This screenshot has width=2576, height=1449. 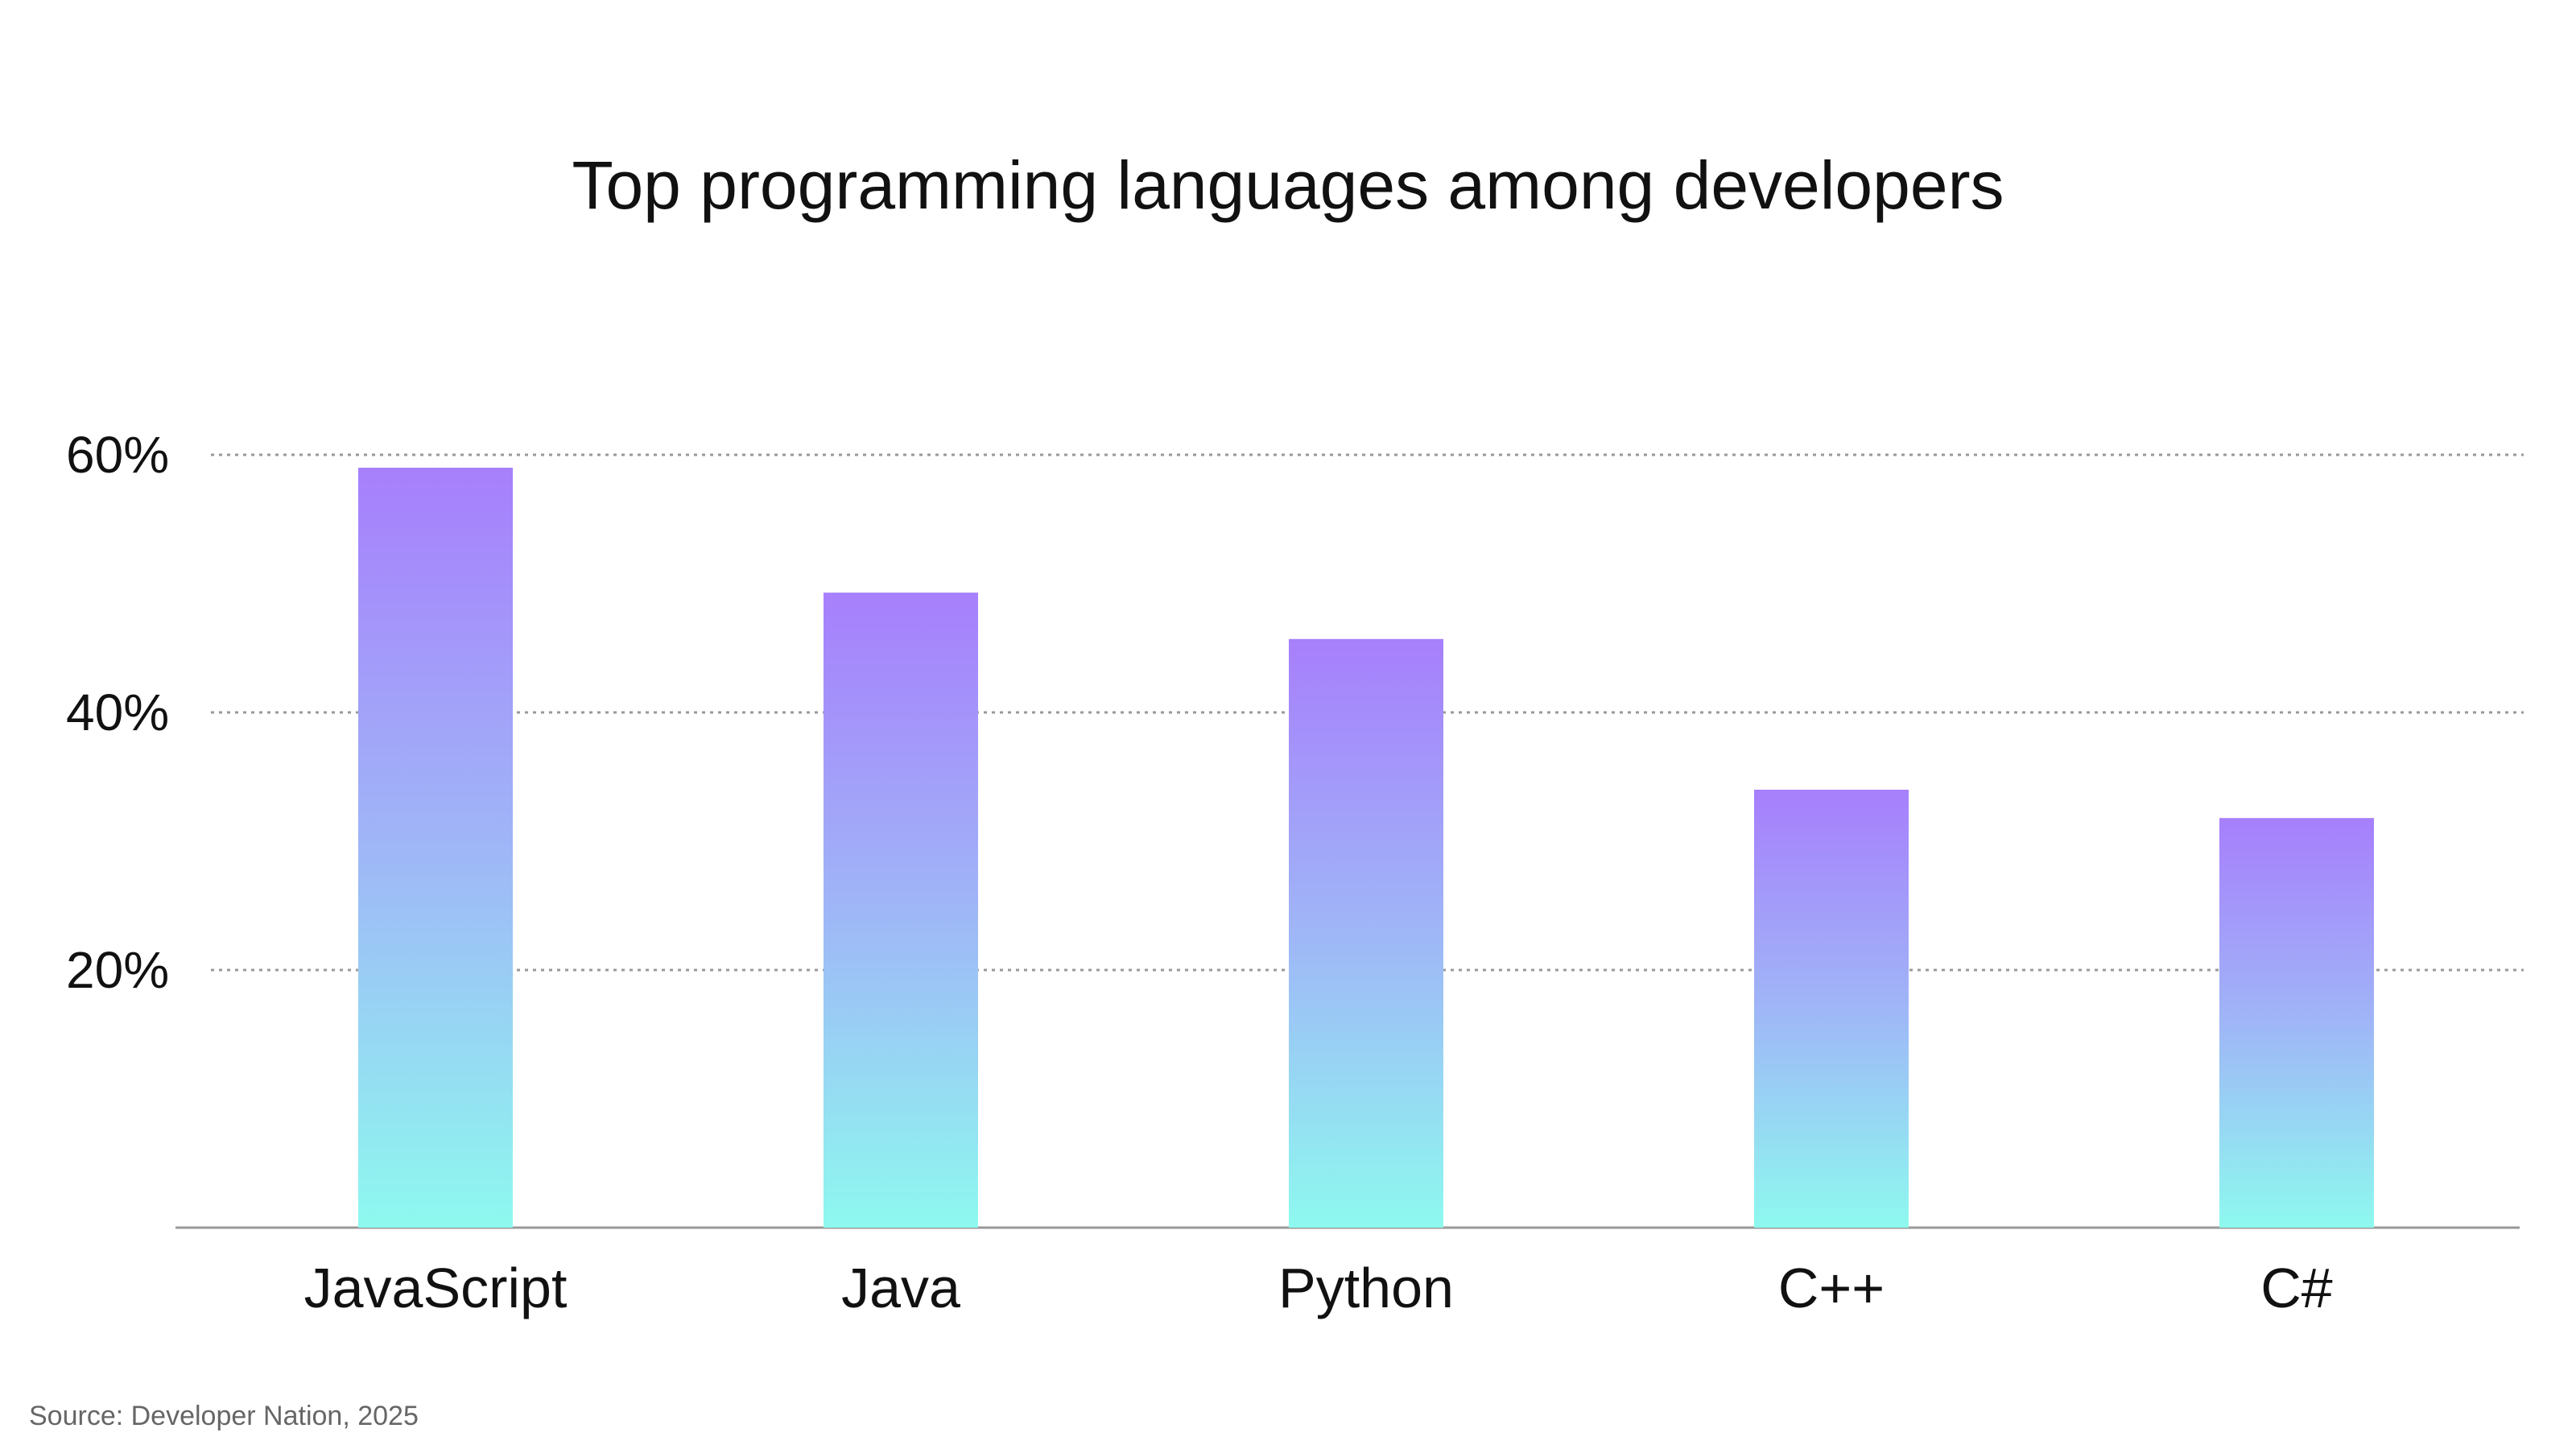 I want to click on bar-javascript, so click(x=435, y=848).